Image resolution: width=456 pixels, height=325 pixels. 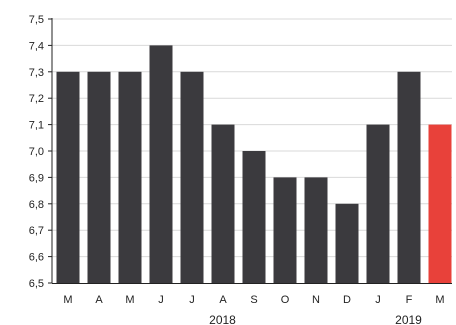 I want to click on y-axis-ticks: 6,5 6,6 6,7 6,8 6,9 7,0 7,1 7,2 7,3 7,4 7,5, so click(x=40, y=152).